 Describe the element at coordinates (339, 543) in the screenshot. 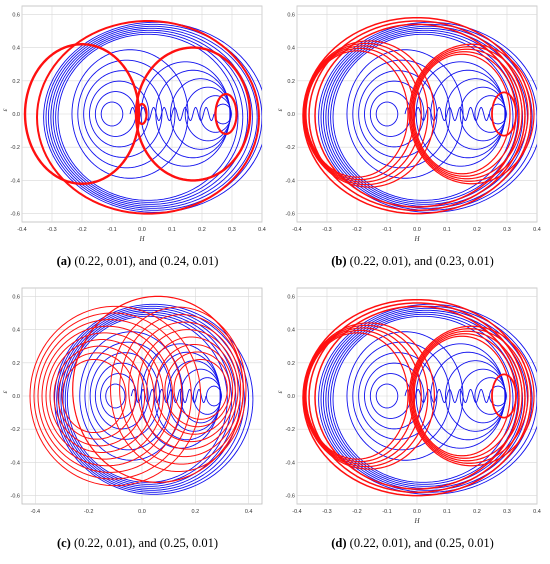

I see `caption-letter-d: (d)` at that location.